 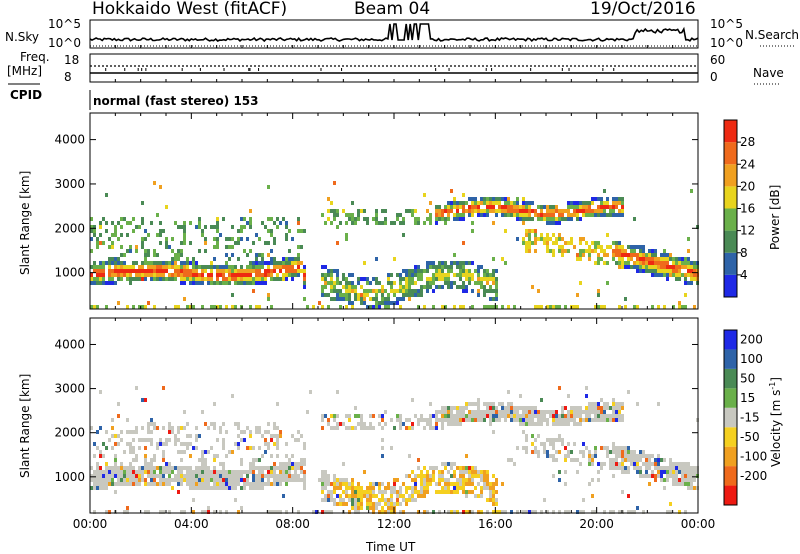 I want to click on power-colorbar-swatch, so click(x=730, y=175).